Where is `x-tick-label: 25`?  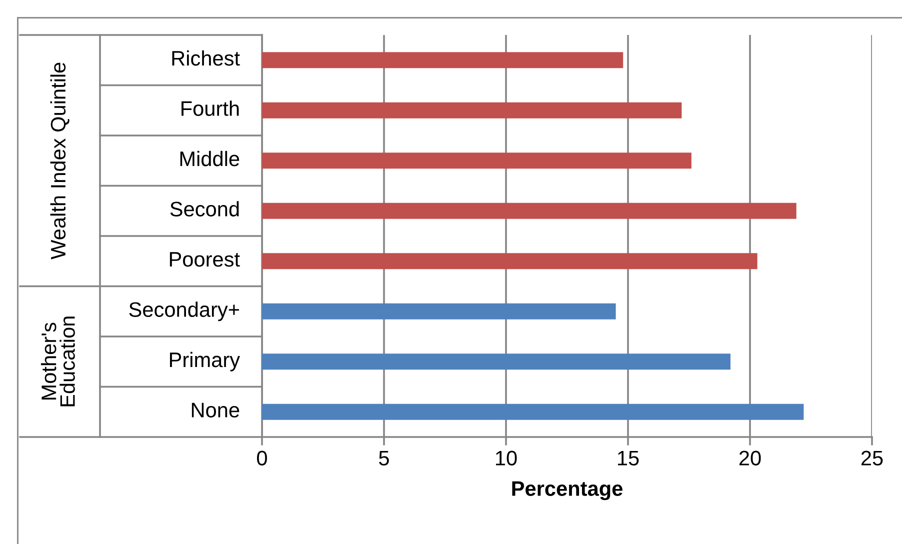 x-tick-label: 25 is located at coordinates (872, 458).